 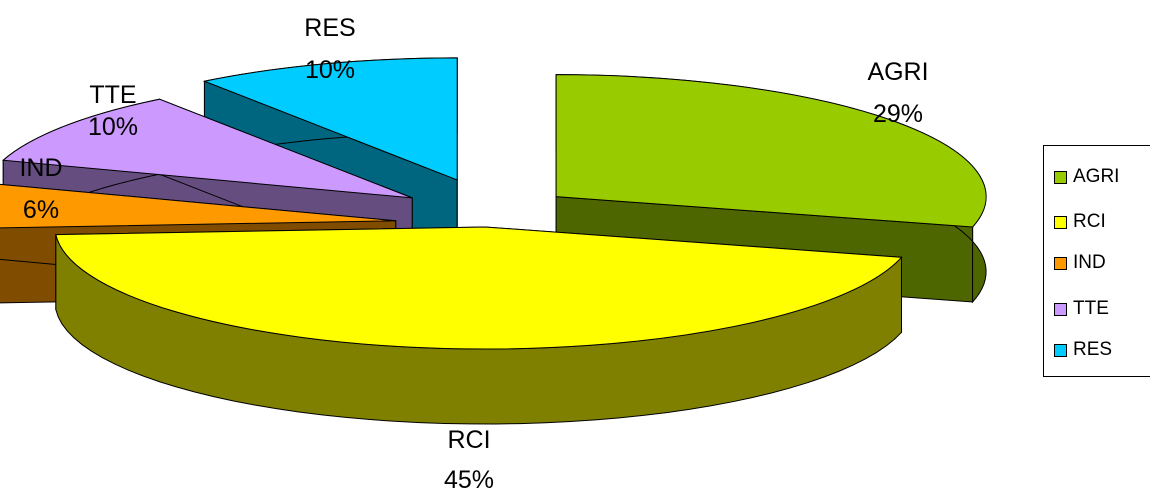 I want to click on label-value-RES: 10%, so click(x=330, y=70).